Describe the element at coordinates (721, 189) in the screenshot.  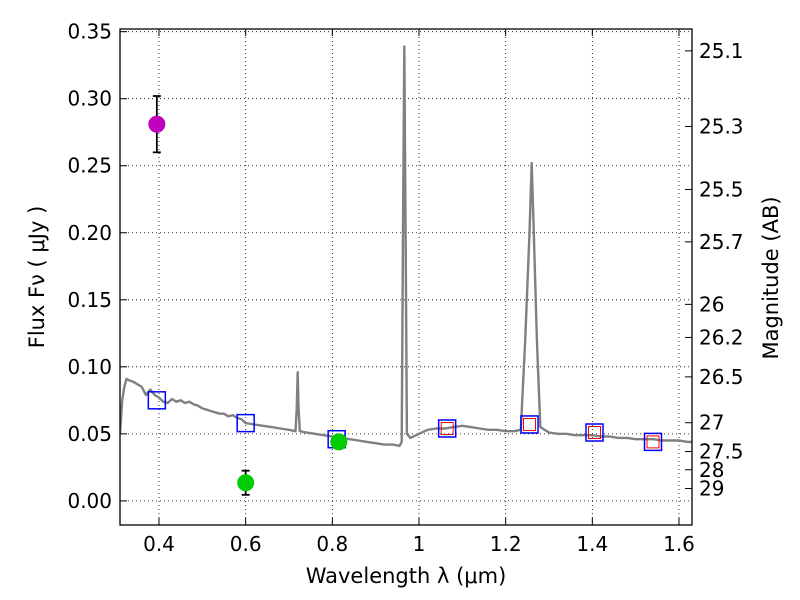
I see `right-tick-label: 25.5` at that location.